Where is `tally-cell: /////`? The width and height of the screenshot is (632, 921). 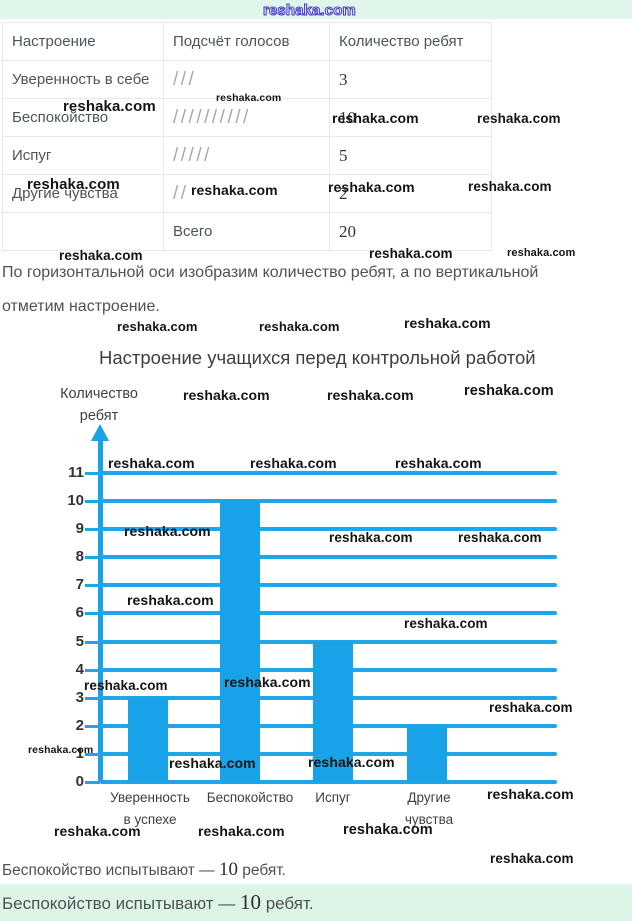 tally-cell: ///// is located at coordinates (246, 155).